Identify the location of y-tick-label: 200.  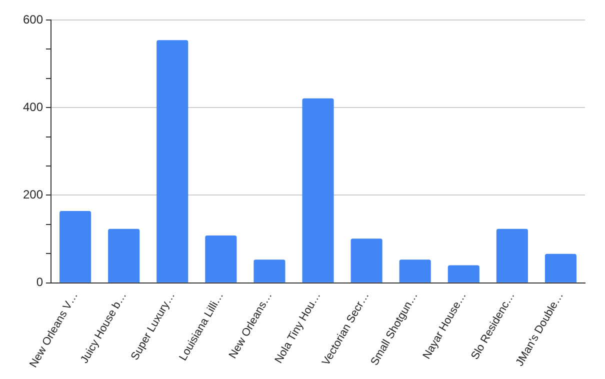
(33, 195).